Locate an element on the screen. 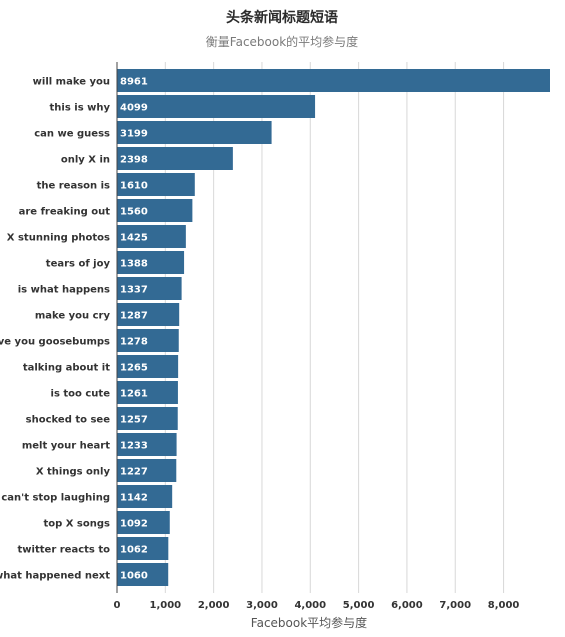 The width and height of the screenshot is (565, 637). x-tick-label: 7,000 is located at coordinates (455, 605).